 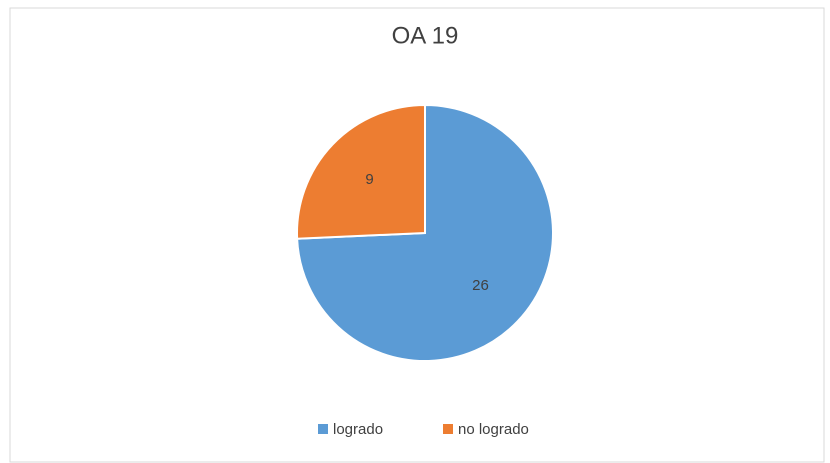 I want to click on data-label: 26, so click(x=480, y=285).